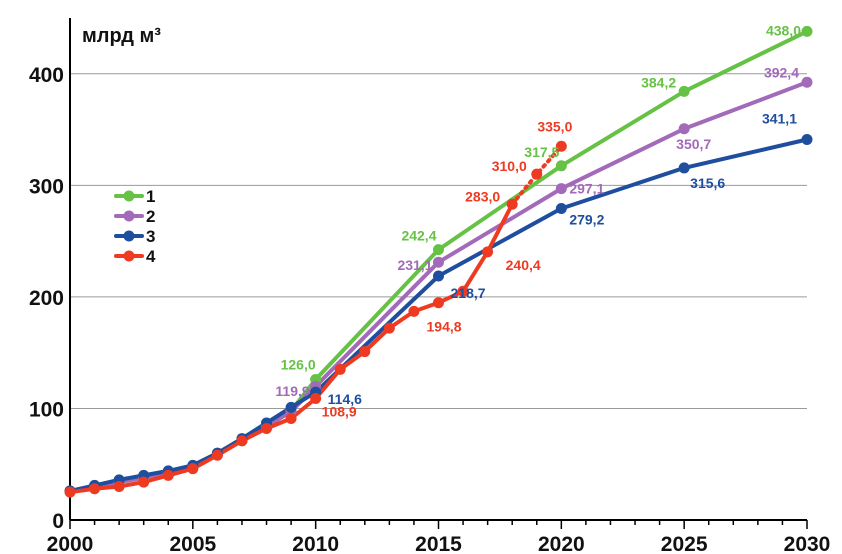 Image resolution: width=842 pixels, height=554 pixels. I want to click on legend-item-1: 1, so click(134, 196).